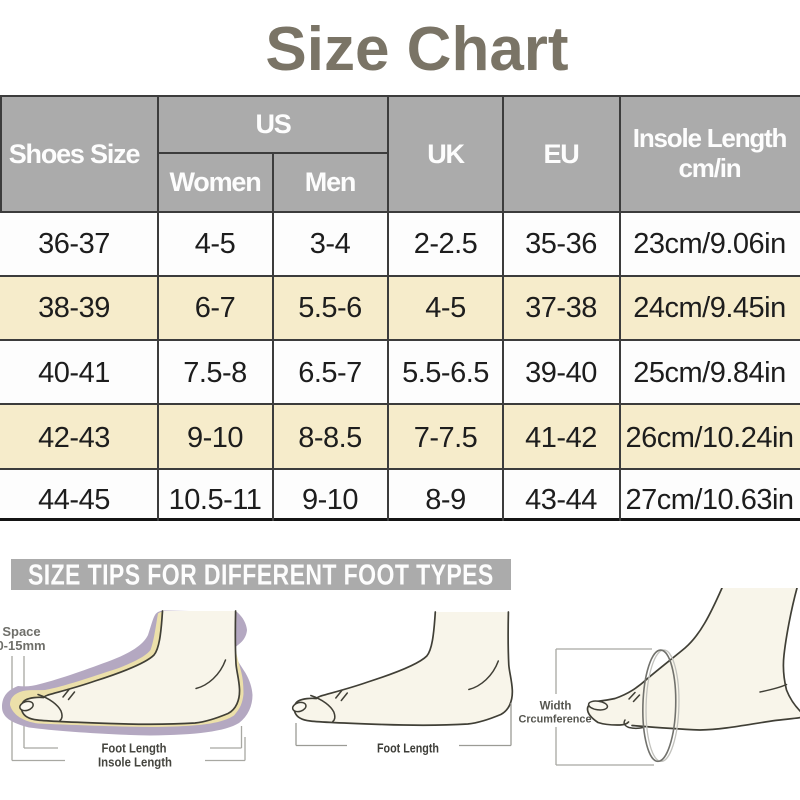 The image size is (800, 800). What do you see at coordinates (23, 645) in the screenshot?
I see `svg-text: 0-15mm` at bounding box center [23, 645].